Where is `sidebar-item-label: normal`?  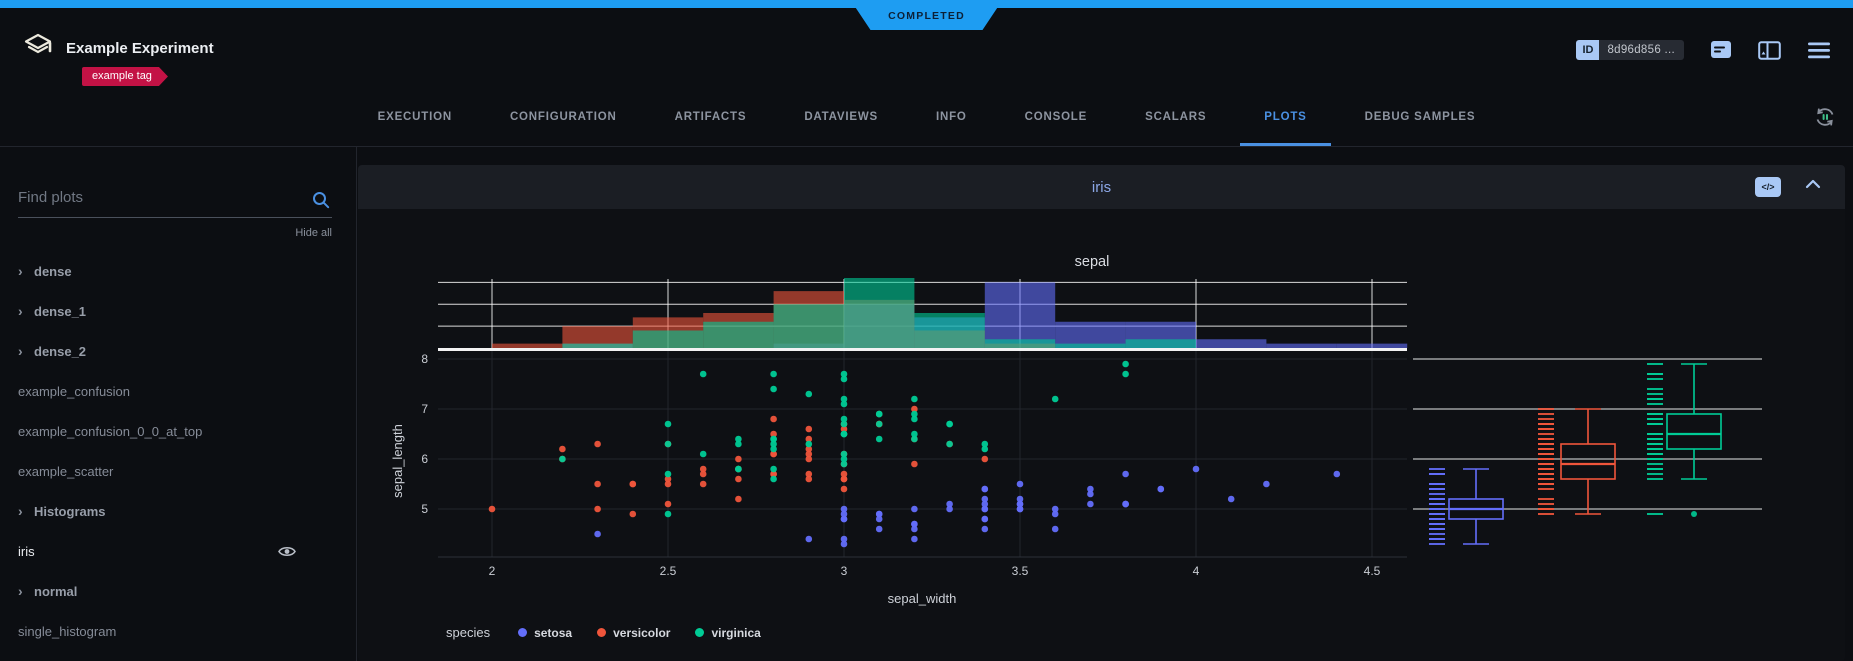
sidebar-item-label: normal is located at coordinates (56, 591).